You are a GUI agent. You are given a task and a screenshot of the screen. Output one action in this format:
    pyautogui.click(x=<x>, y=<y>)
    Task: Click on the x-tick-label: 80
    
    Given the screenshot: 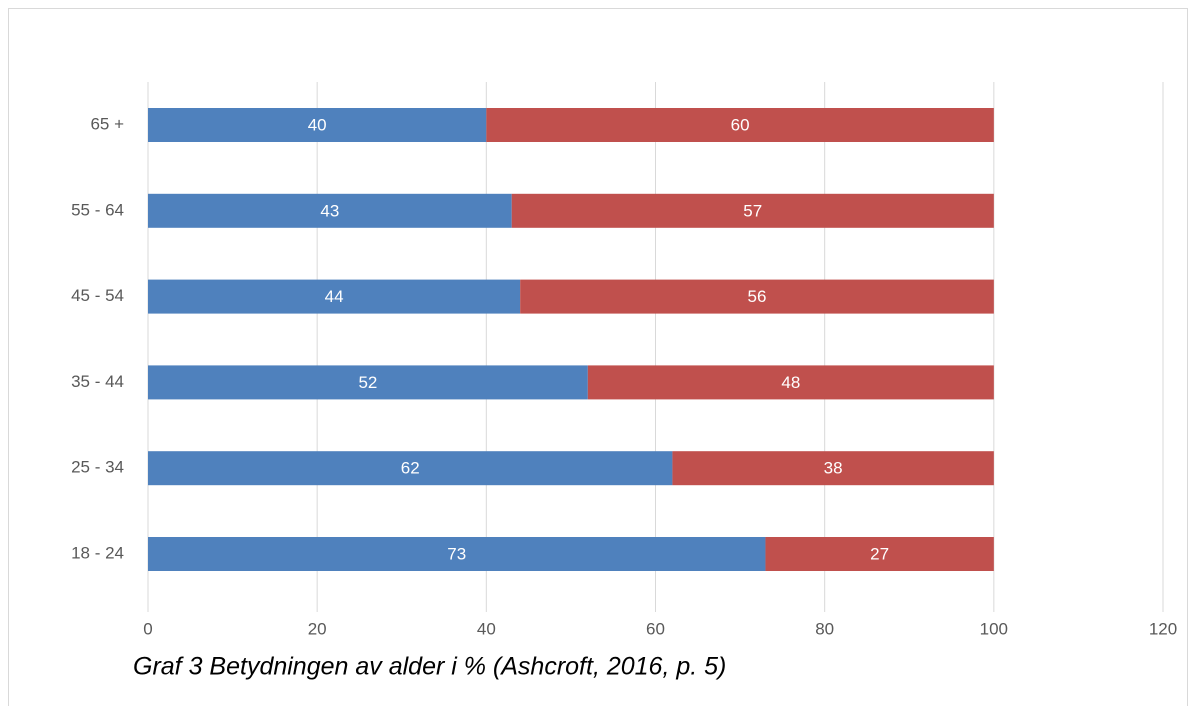 What is the action you would take?
    pyautogui.click(x=824, y=628)
    